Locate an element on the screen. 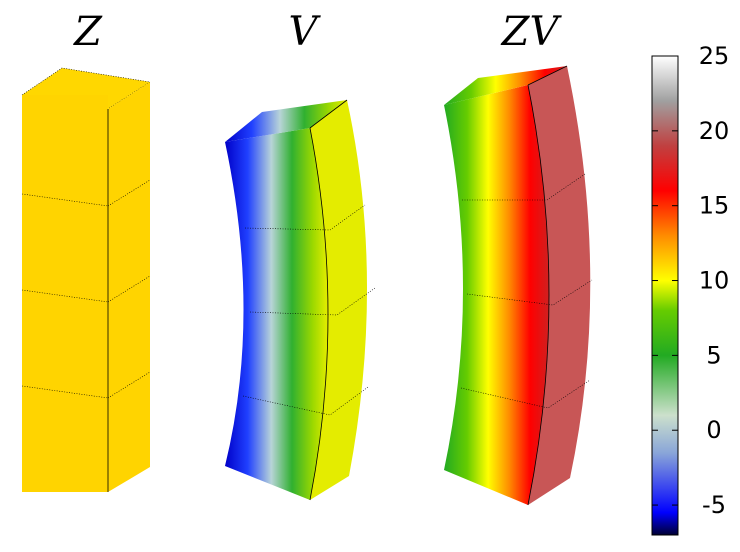  colorbar-tick-label: 15 is located at coordinates (714, 206).